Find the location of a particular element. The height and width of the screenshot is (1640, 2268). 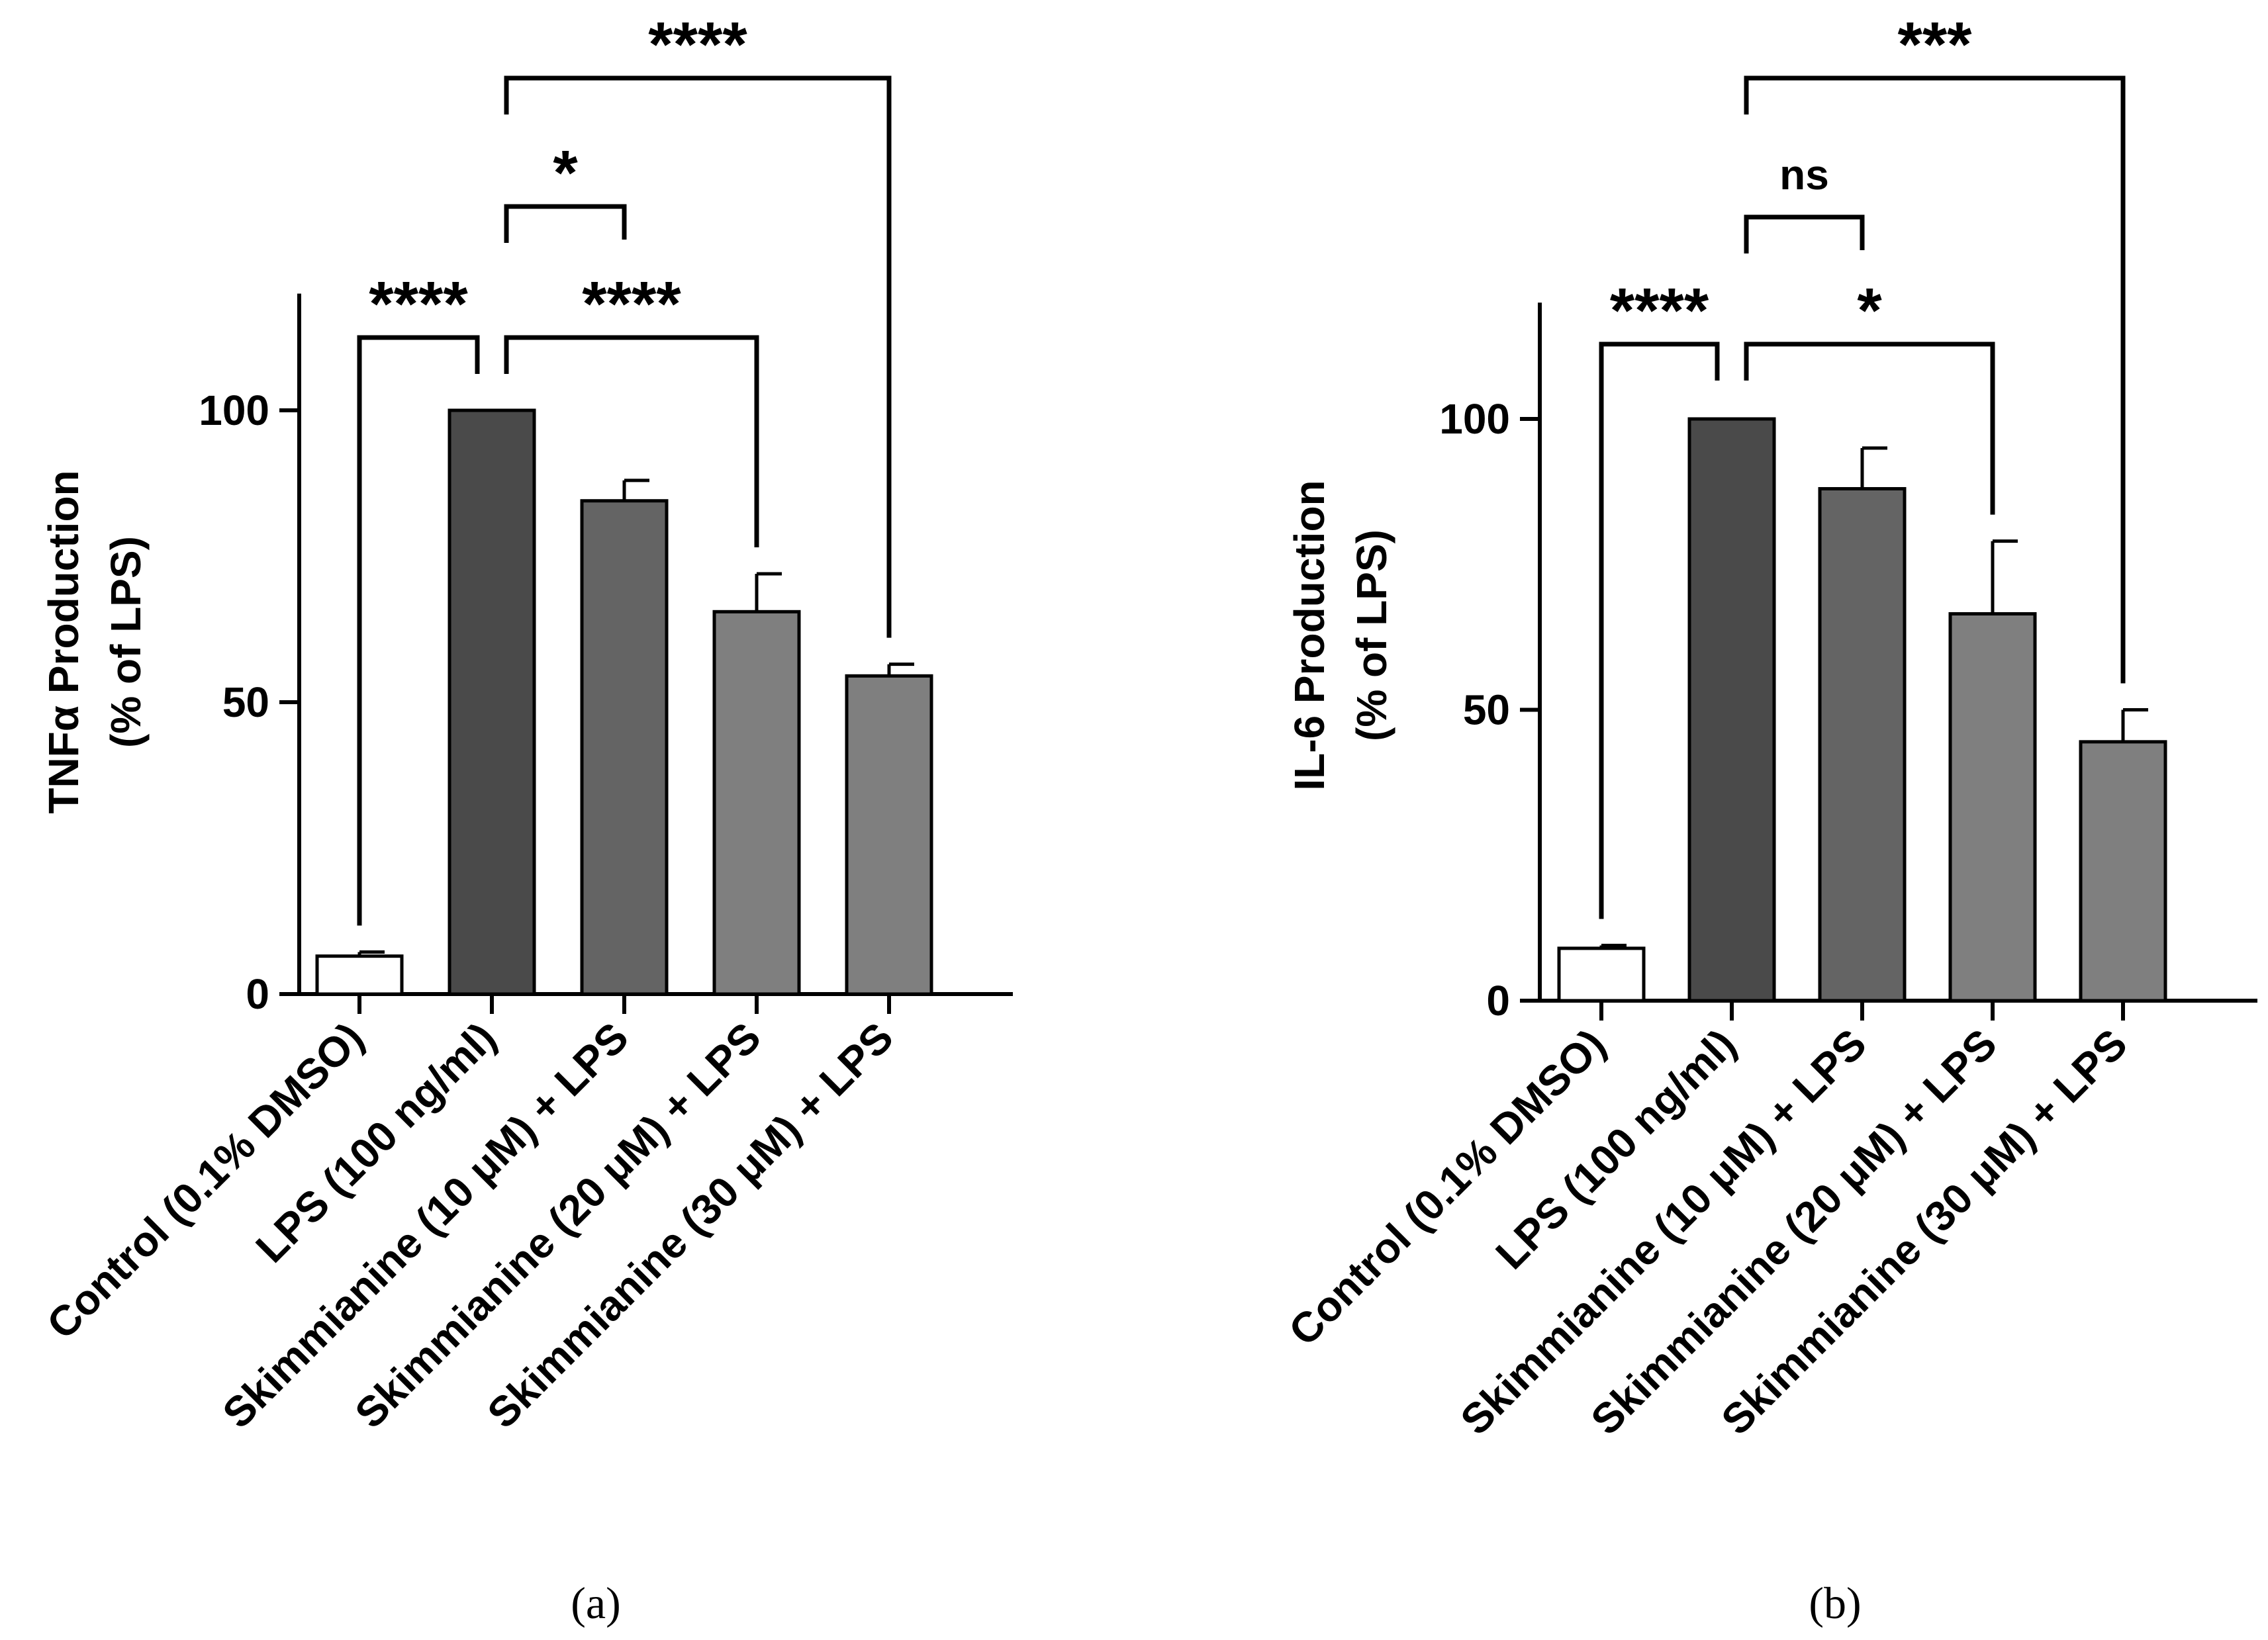

panel-label: (b) is located at coordinates (1835, 1603).